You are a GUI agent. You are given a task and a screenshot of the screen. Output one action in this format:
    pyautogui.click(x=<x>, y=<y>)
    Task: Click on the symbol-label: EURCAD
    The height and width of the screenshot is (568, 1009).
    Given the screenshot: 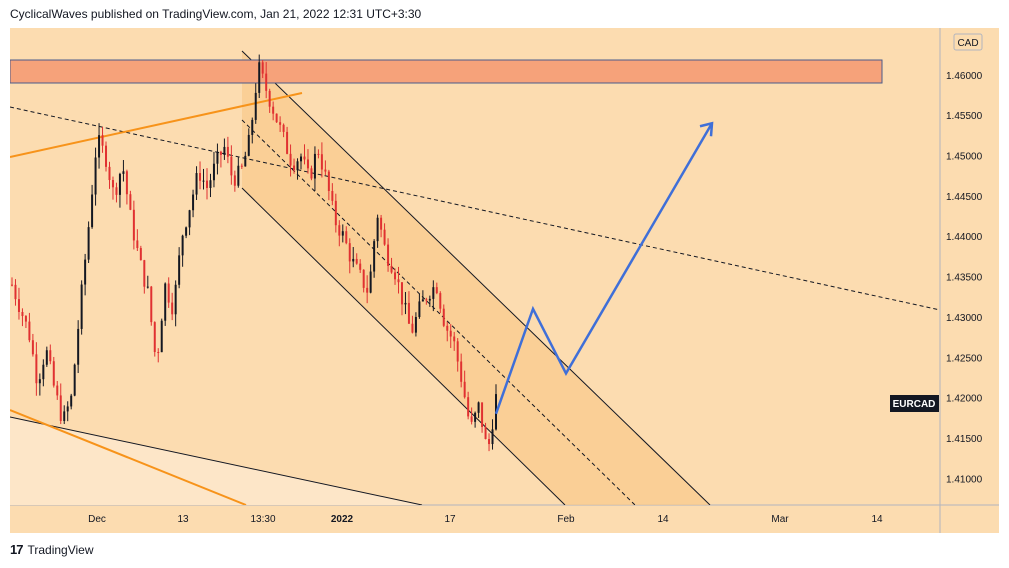 What is the action you would take?
    pyautogui.click(x=914, y=404)
    